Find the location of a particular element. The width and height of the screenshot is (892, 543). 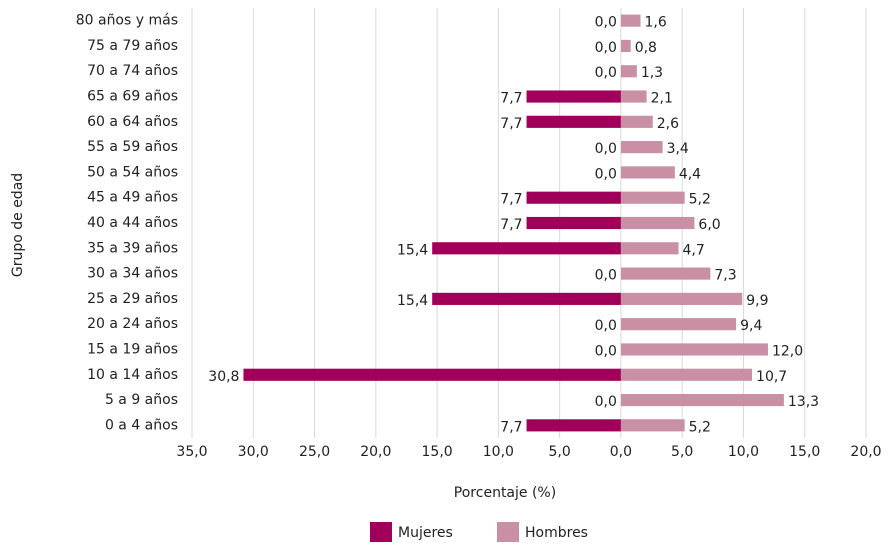

y-tick-label: 45 a 49 años is located at coordinates (132, 198).